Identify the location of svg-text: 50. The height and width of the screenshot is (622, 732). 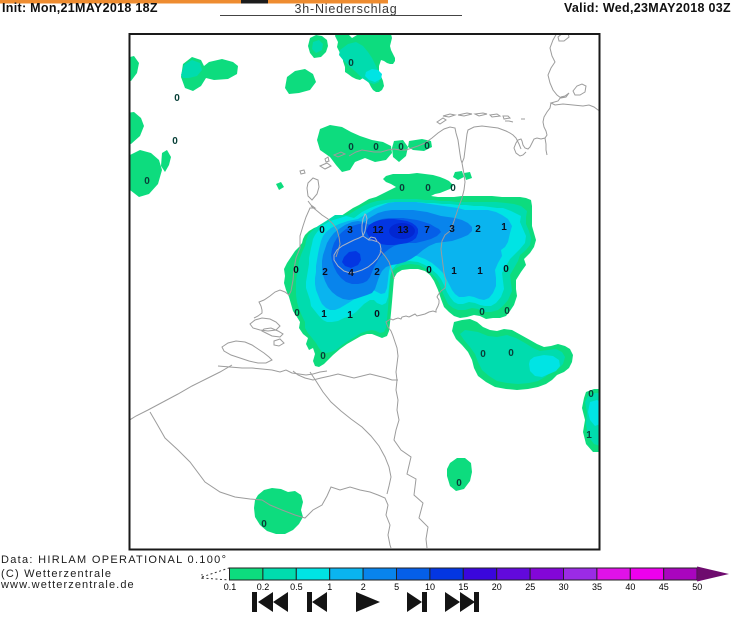
(697, 587).